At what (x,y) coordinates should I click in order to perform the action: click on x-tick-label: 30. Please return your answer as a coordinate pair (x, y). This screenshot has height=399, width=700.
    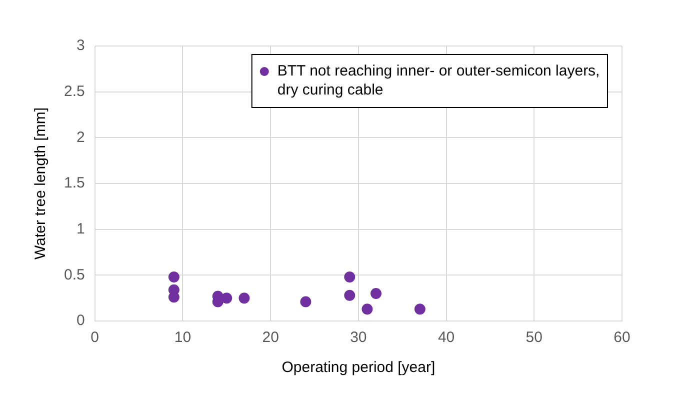
    Looking at the image, I should click on (358, 337).